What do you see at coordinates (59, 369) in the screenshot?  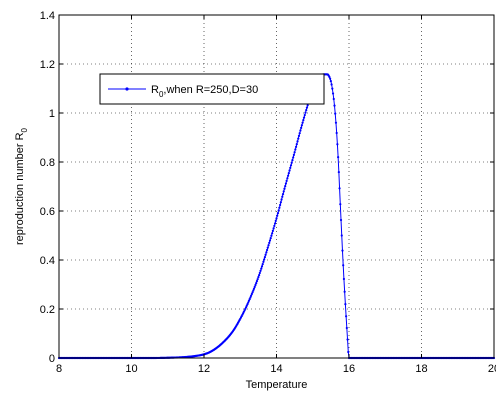 I see `x-tick-label: 8` at bounding box center [59, 369].